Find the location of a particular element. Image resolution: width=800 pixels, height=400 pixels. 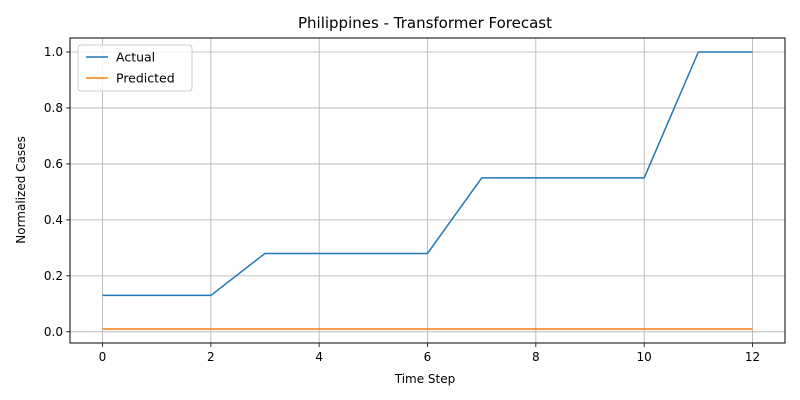

y-tick-label: 0.2 is located at coordinates (53, 276).